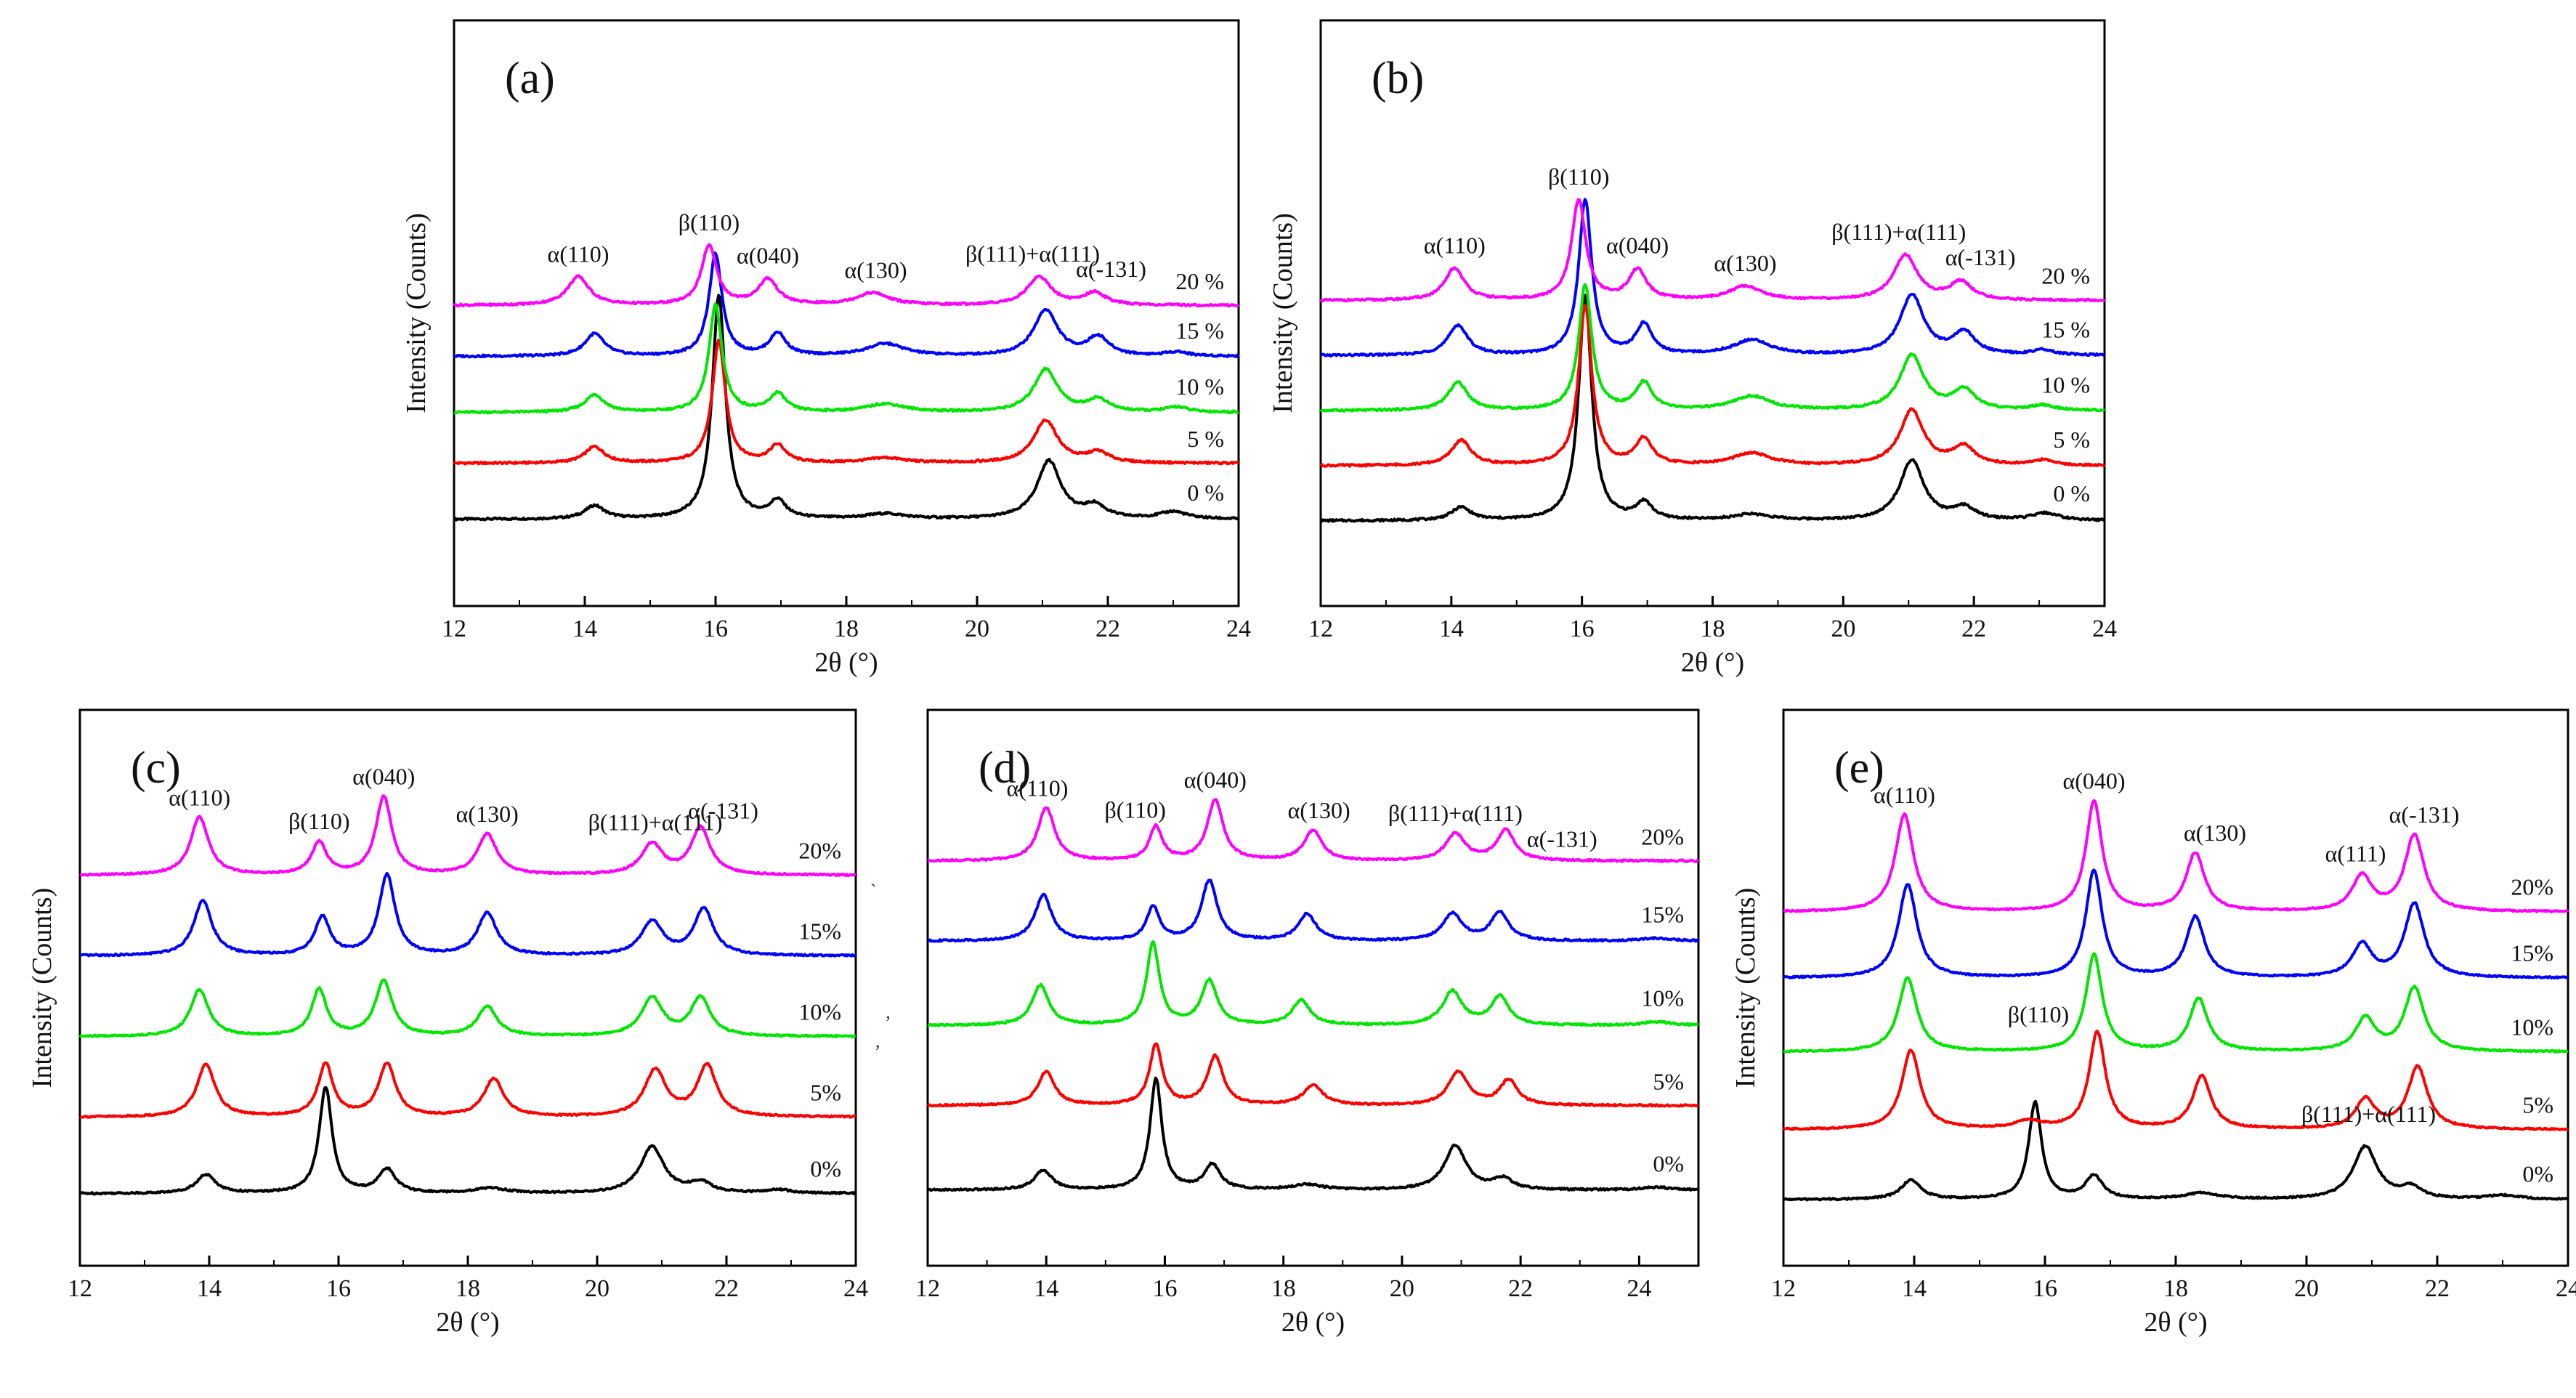 The width and height of the screenshot is (2576, 1398). I want to click on panel-label: (c), so click(156, 768).